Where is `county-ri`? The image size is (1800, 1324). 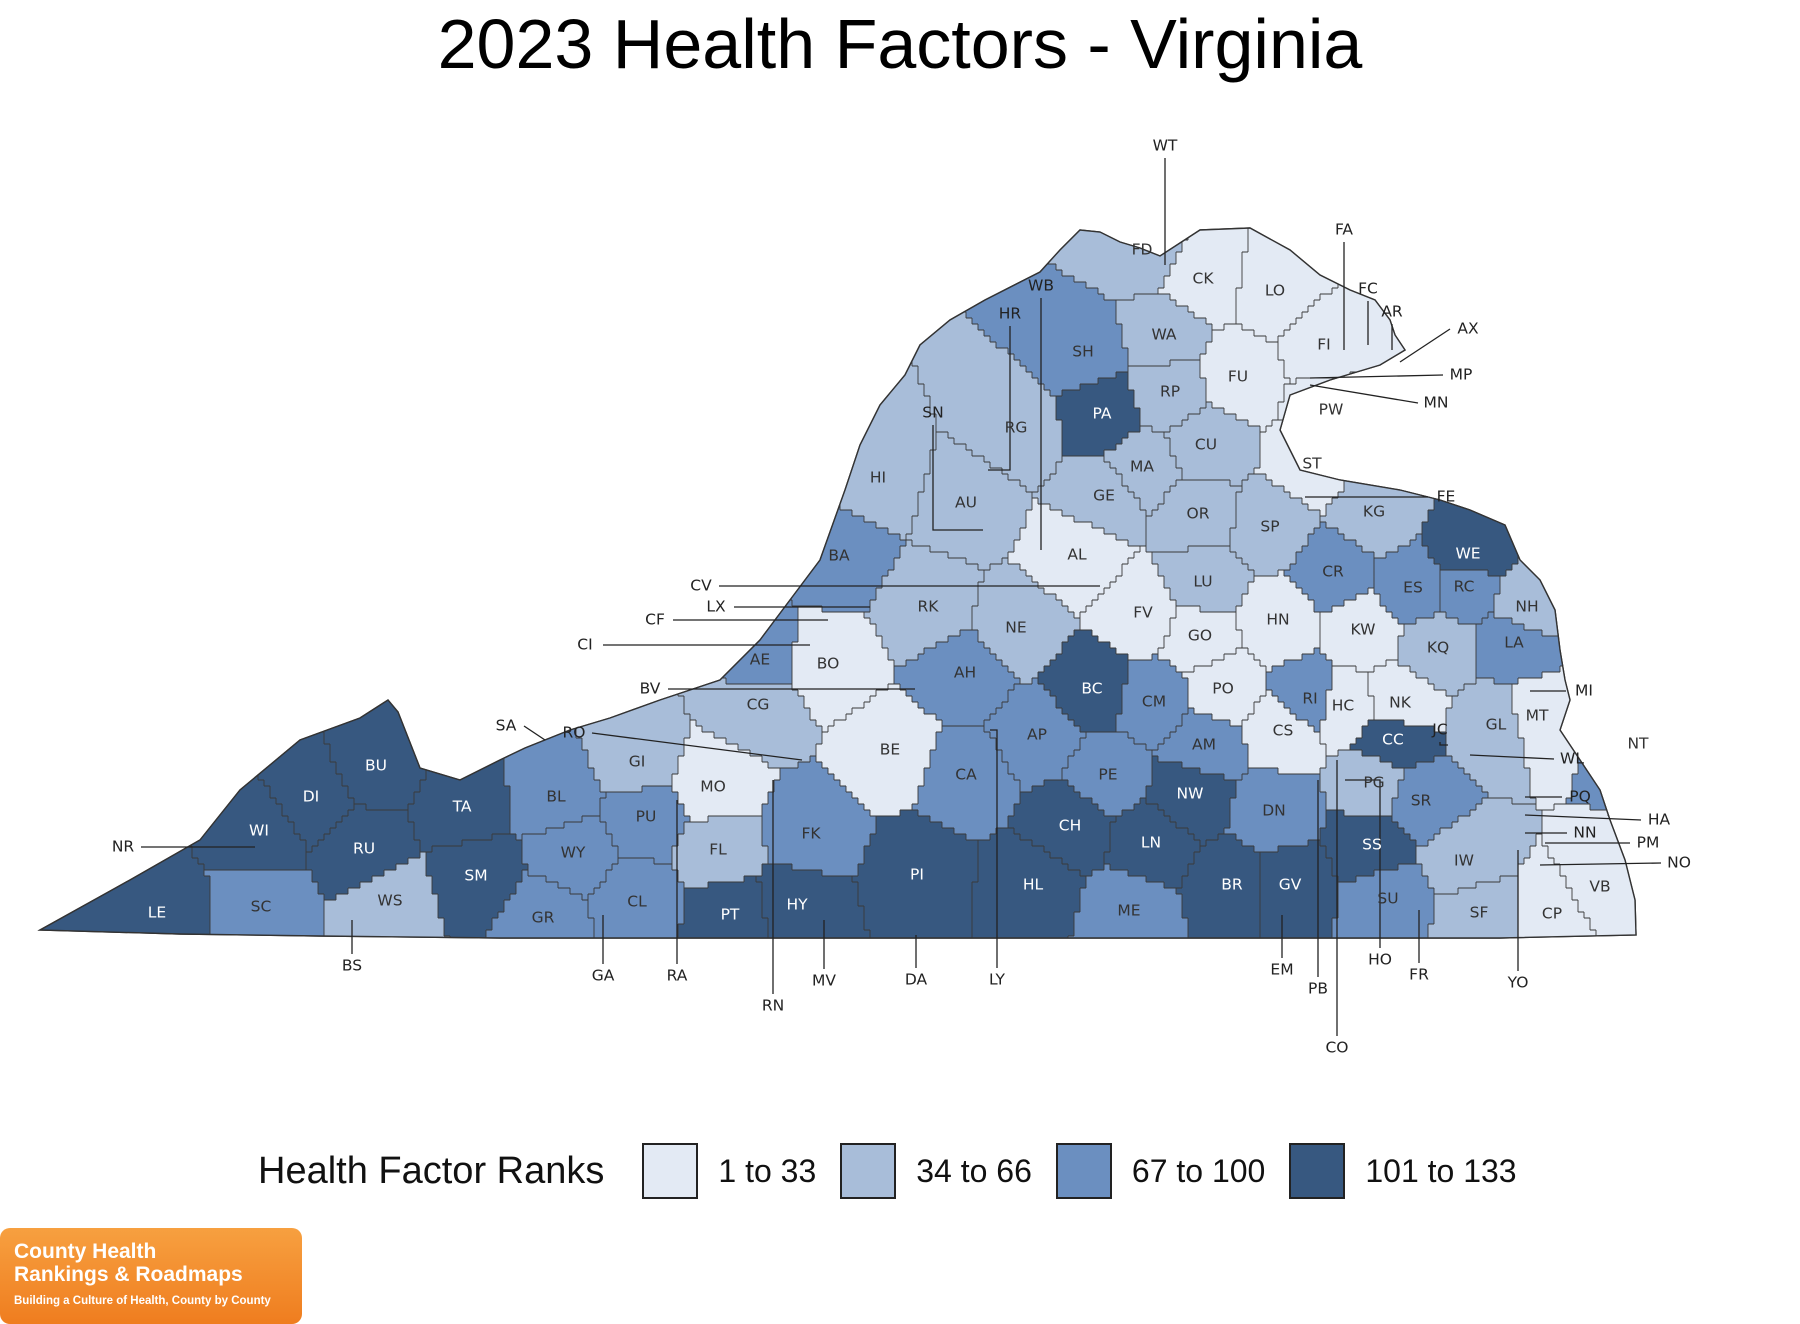
county-ri is located at coordinates (1299, 690).